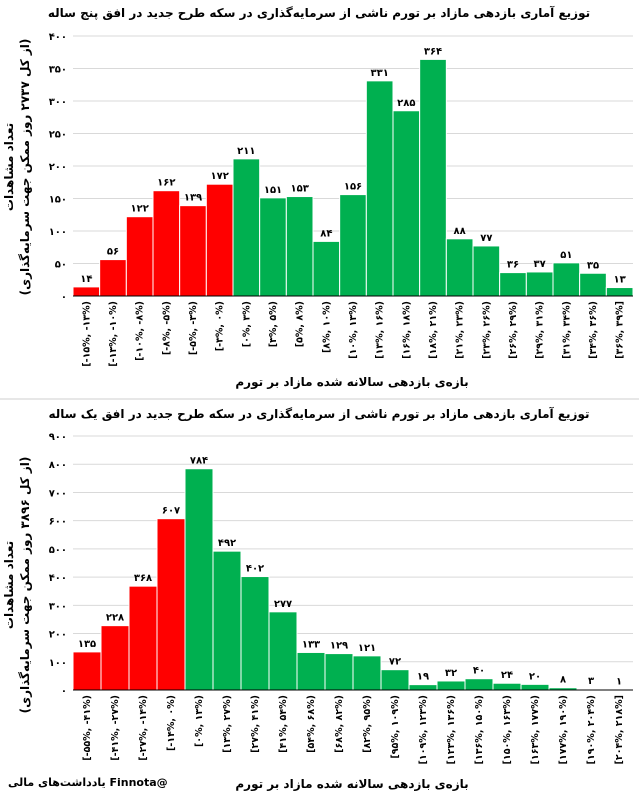  What do you see at coordinates (246, 324) in the screenshot?
I see `category-label: [۰%, ۳%)` at bounding box center [246, 324].